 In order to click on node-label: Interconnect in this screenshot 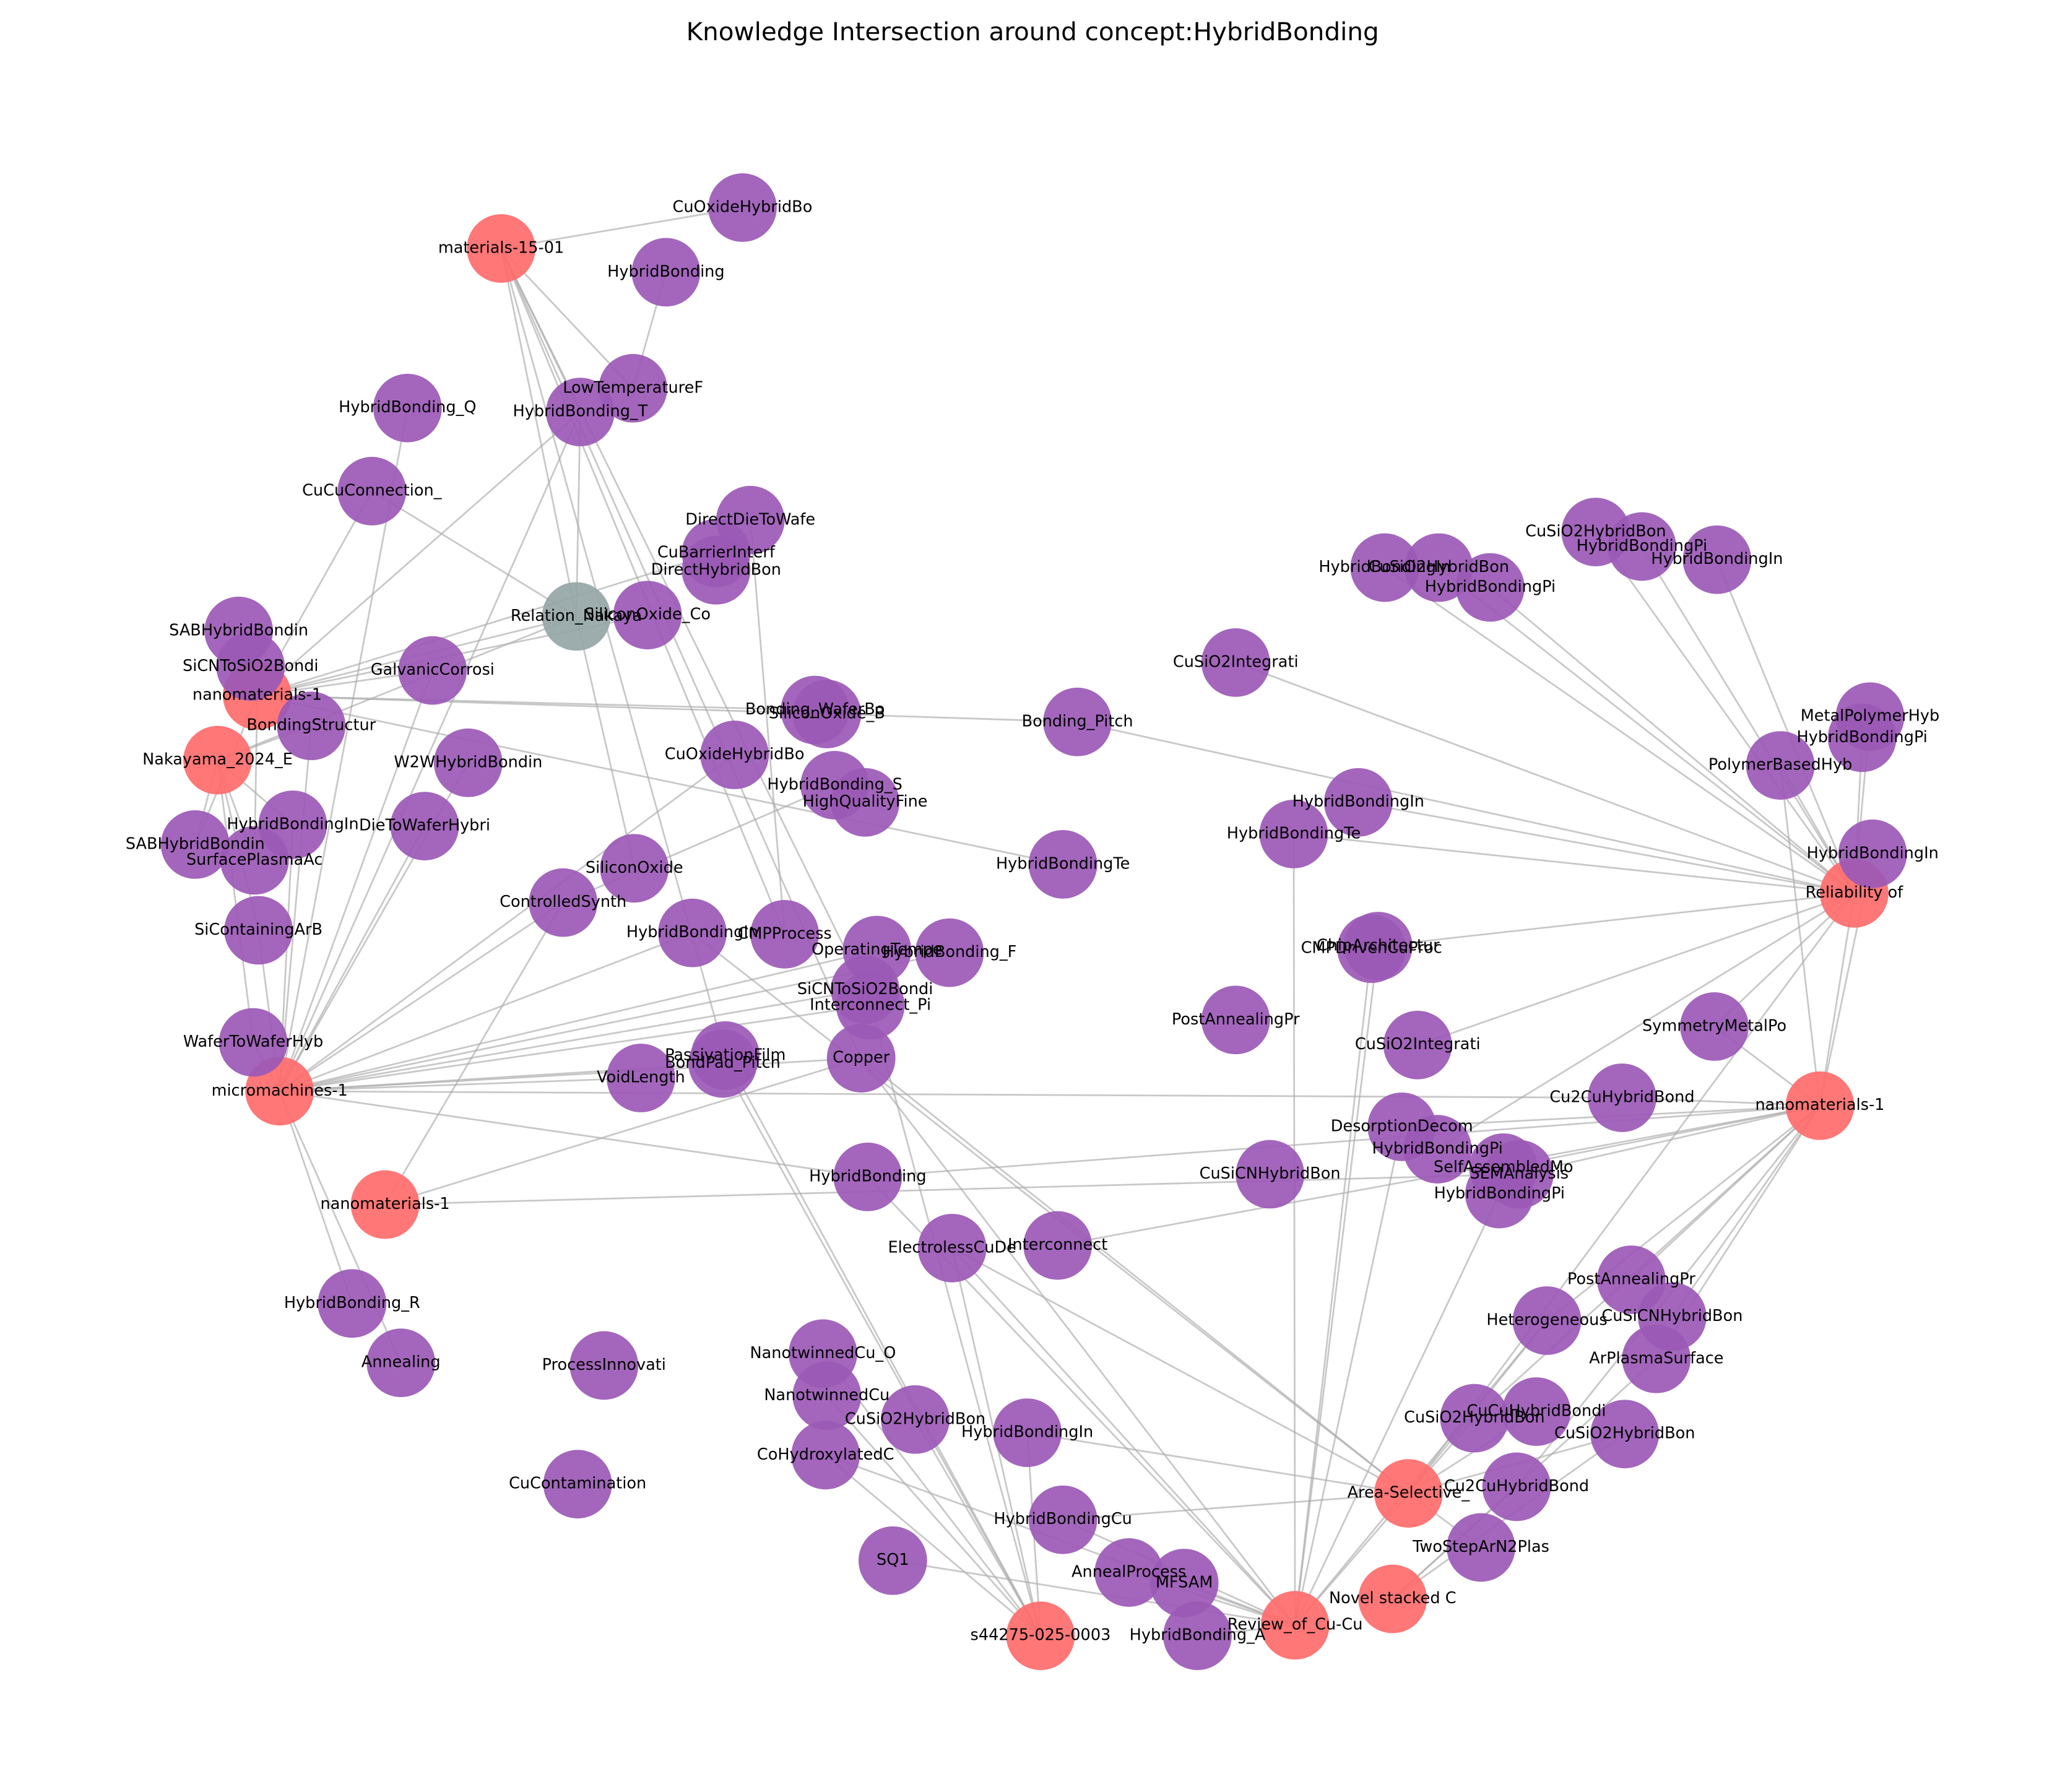, I will do `click(1057, 1245)`.